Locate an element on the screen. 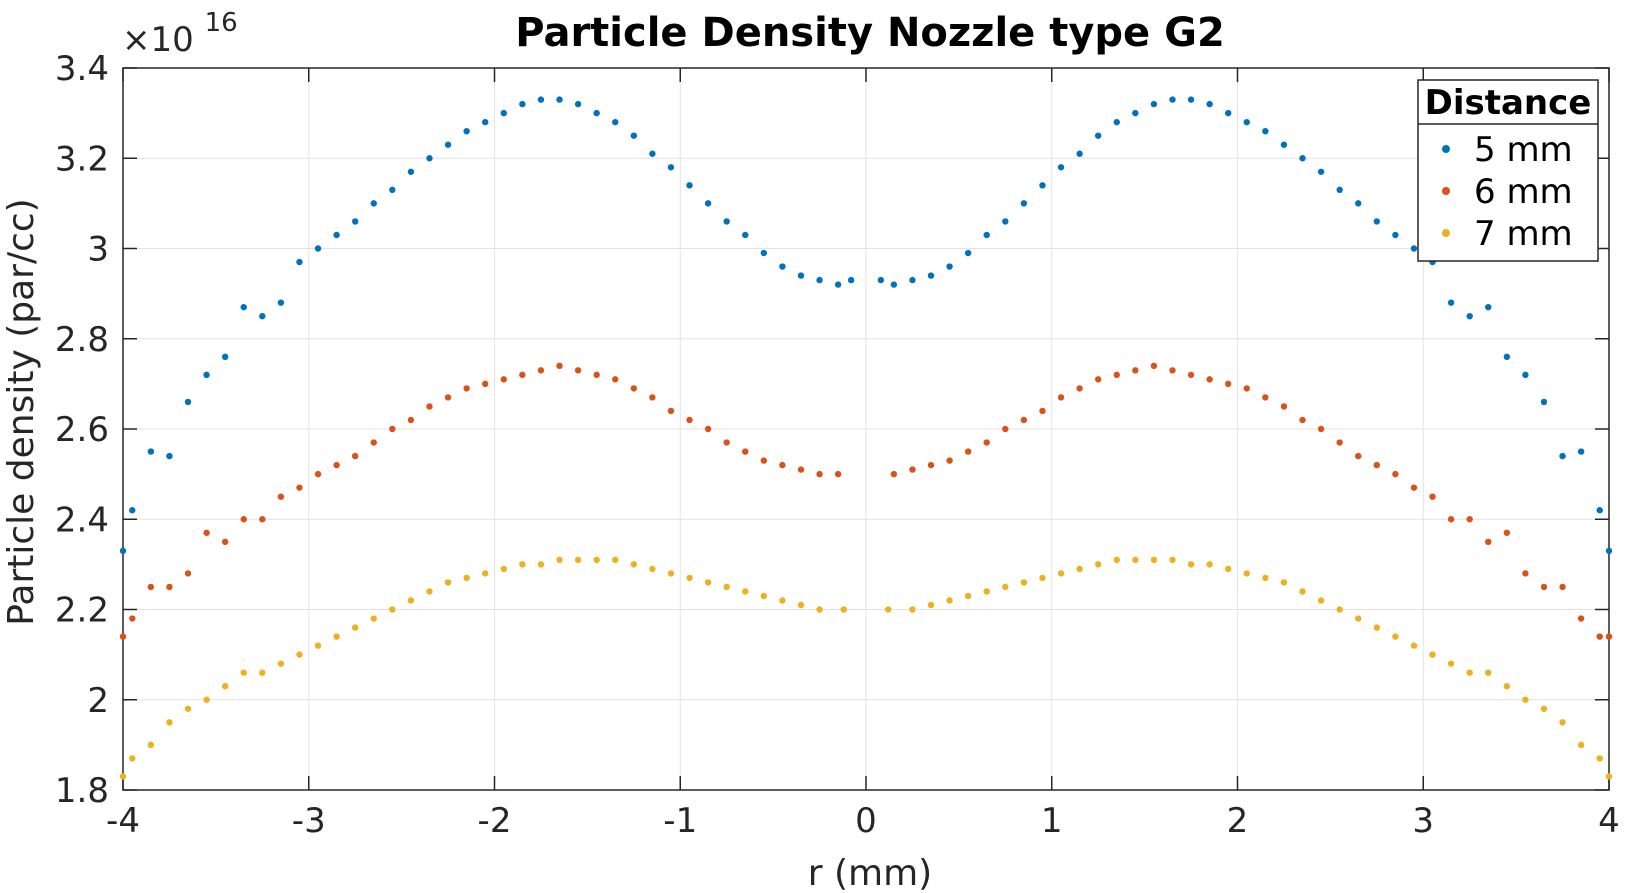 This screenshot has width=1625, height=893. x-tick-label-8: 4 is located at coordinates (1609, 821).